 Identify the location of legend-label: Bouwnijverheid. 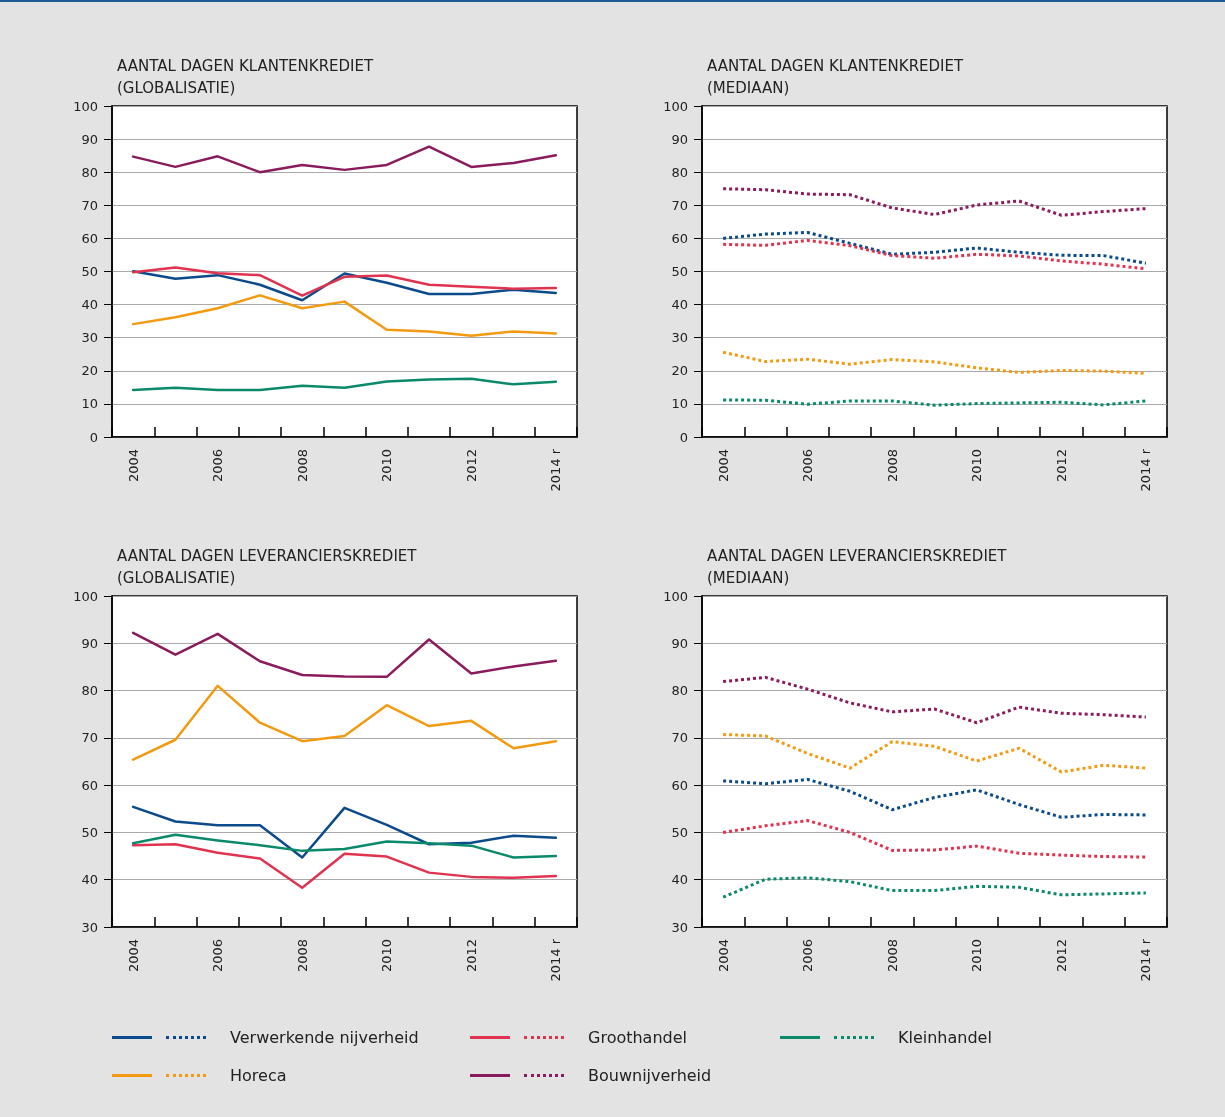
(650, 1075).